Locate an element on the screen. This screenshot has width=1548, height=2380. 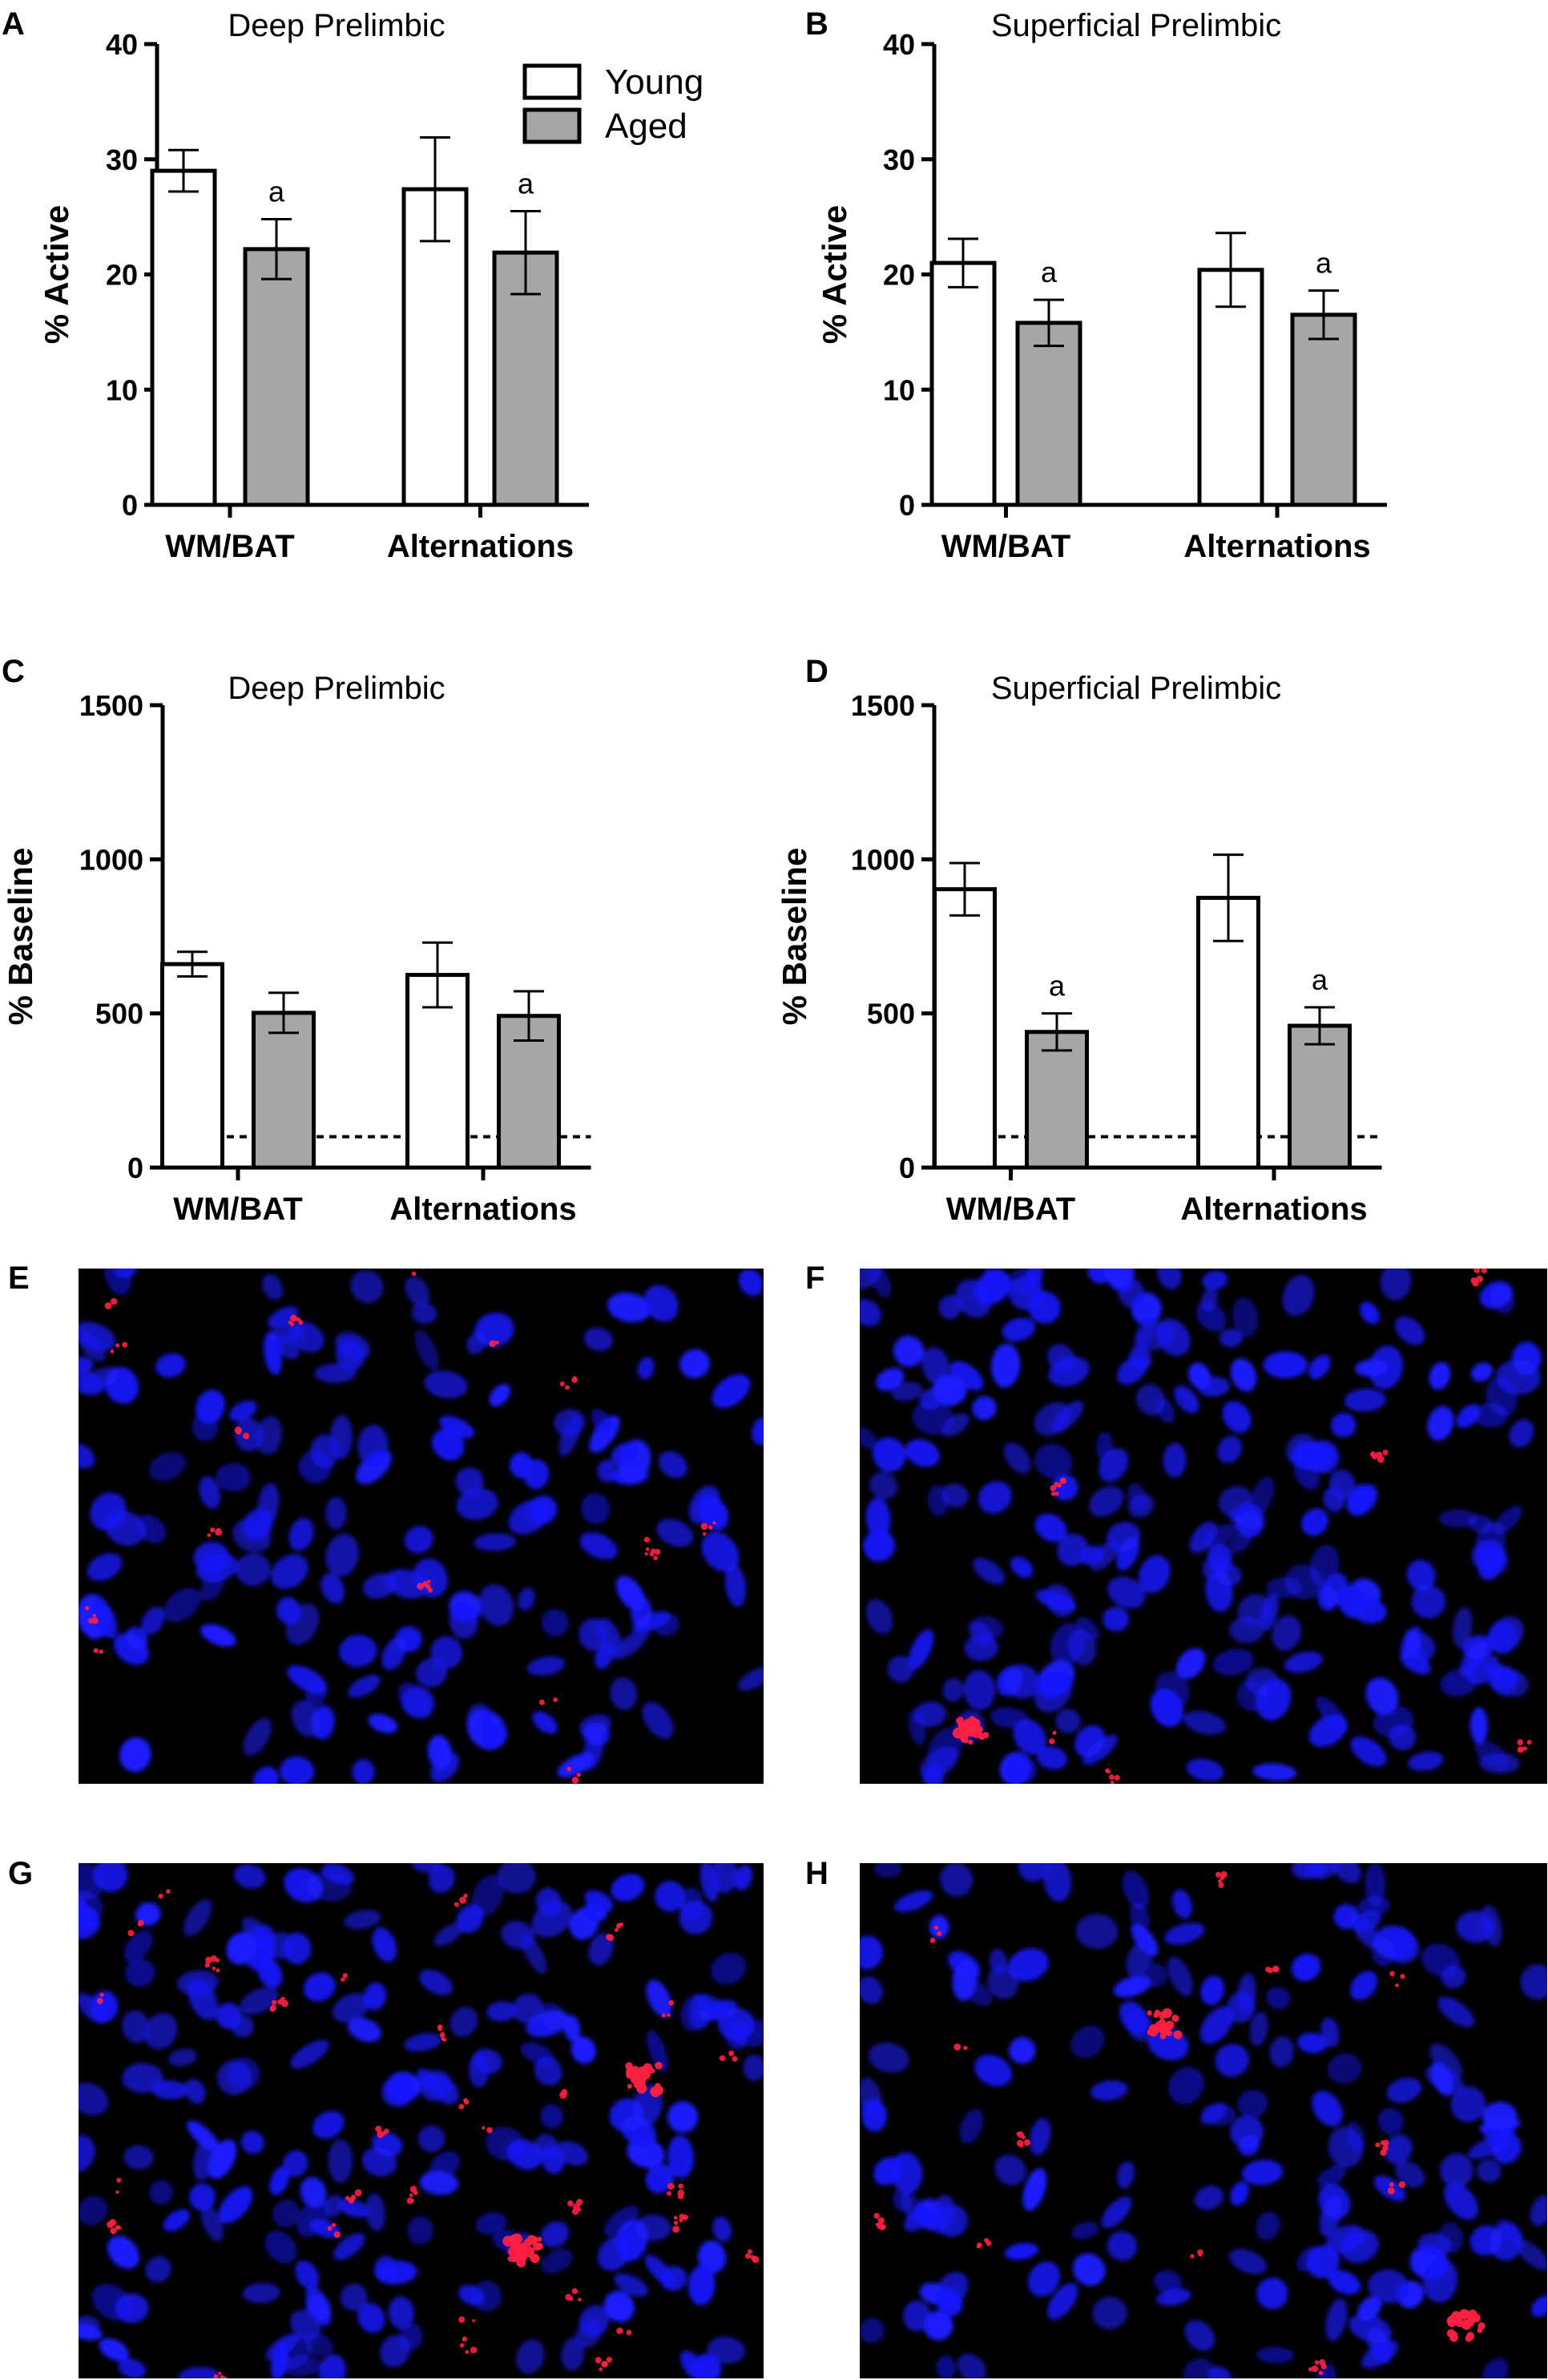
legend-label-young: Young is located at coordinates (654, 82).